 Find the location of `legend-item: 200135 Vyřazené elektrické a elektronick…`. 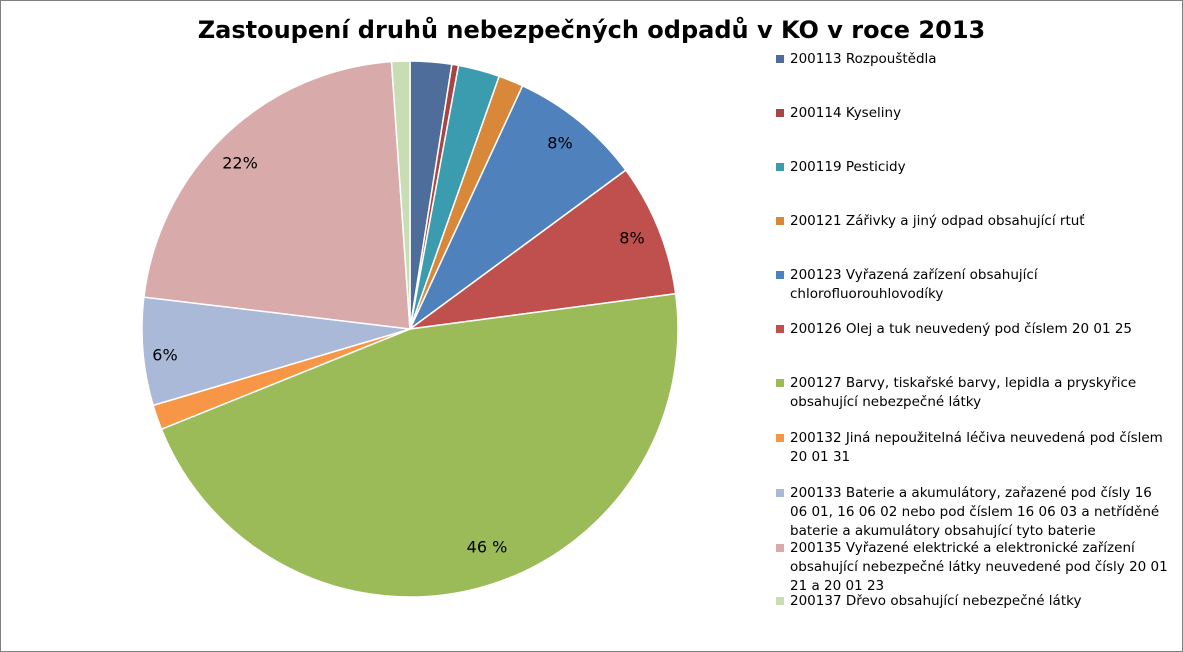

legend-item: 200135 Vyřazené elektrické a elektronick… is located at coordinates (973, 567).